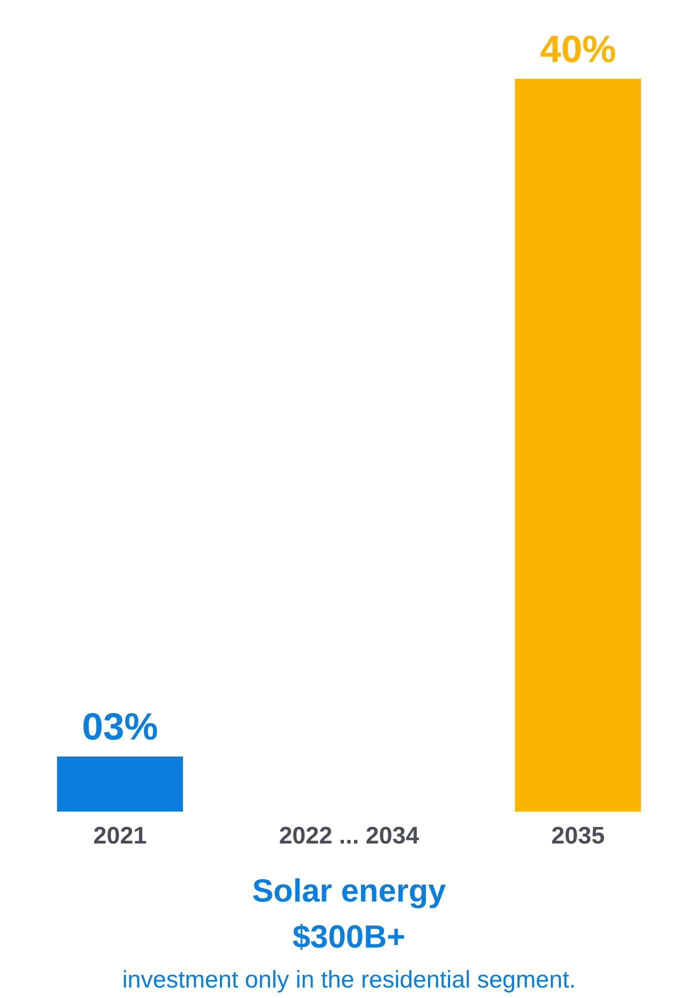  I want to click on text: $300B+, so click(349, 936).